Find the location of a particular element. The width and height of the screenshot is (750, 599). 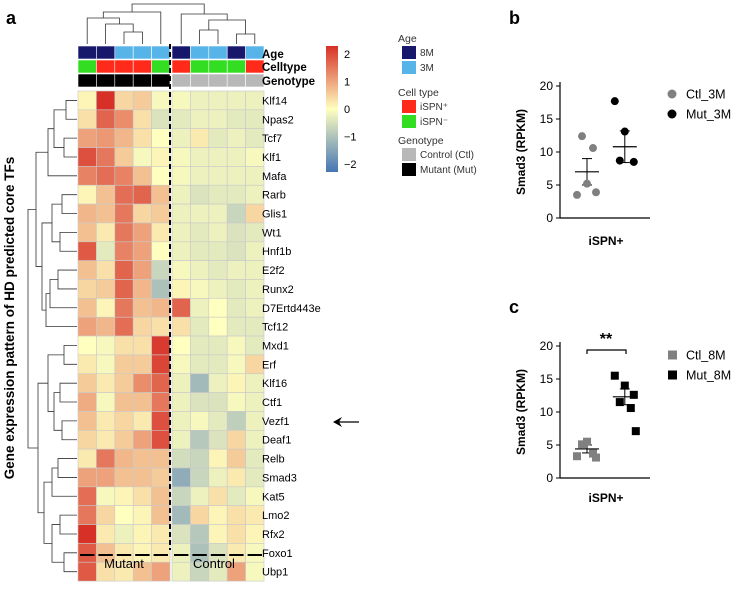

heatmap-row-label: Relb is located at coordinates (273, 460).